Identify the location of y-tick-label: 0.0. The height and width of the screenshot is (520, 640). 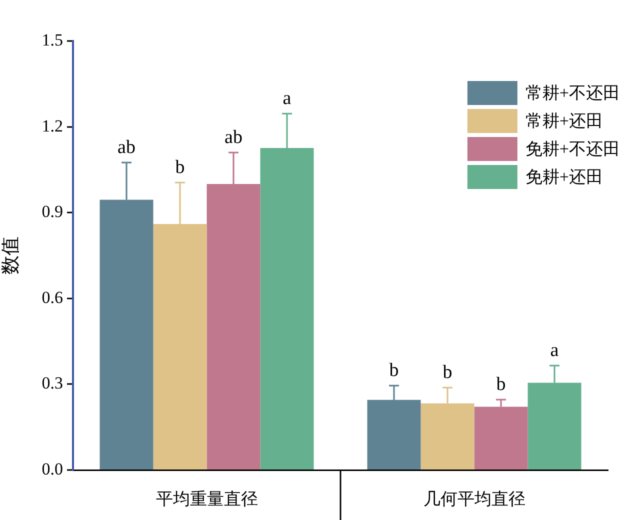
(52, 468).